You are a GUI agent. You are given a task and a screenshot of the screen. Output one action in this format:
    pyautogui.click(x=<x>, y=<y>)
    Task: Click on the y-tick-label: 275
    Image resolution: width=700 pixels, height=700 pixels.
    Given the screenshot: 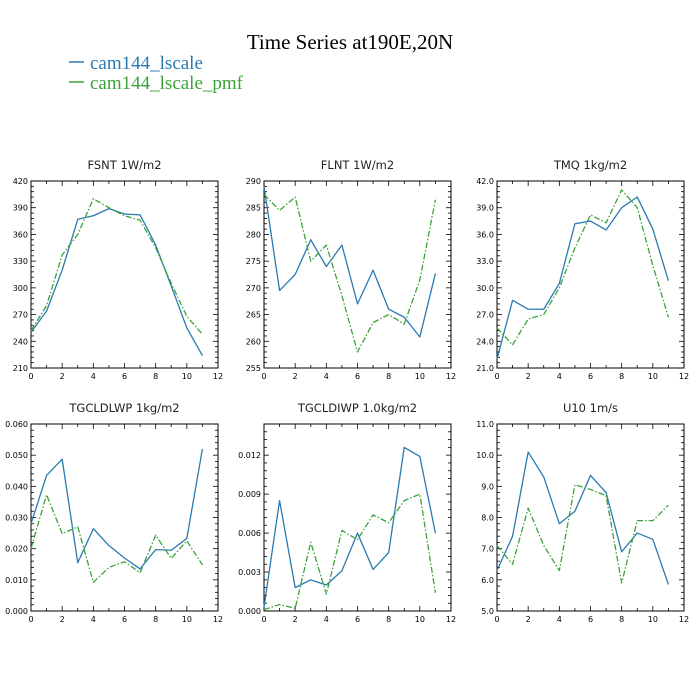 What is the action you would take?
    pyautogui.click(x=253, y=261)
    